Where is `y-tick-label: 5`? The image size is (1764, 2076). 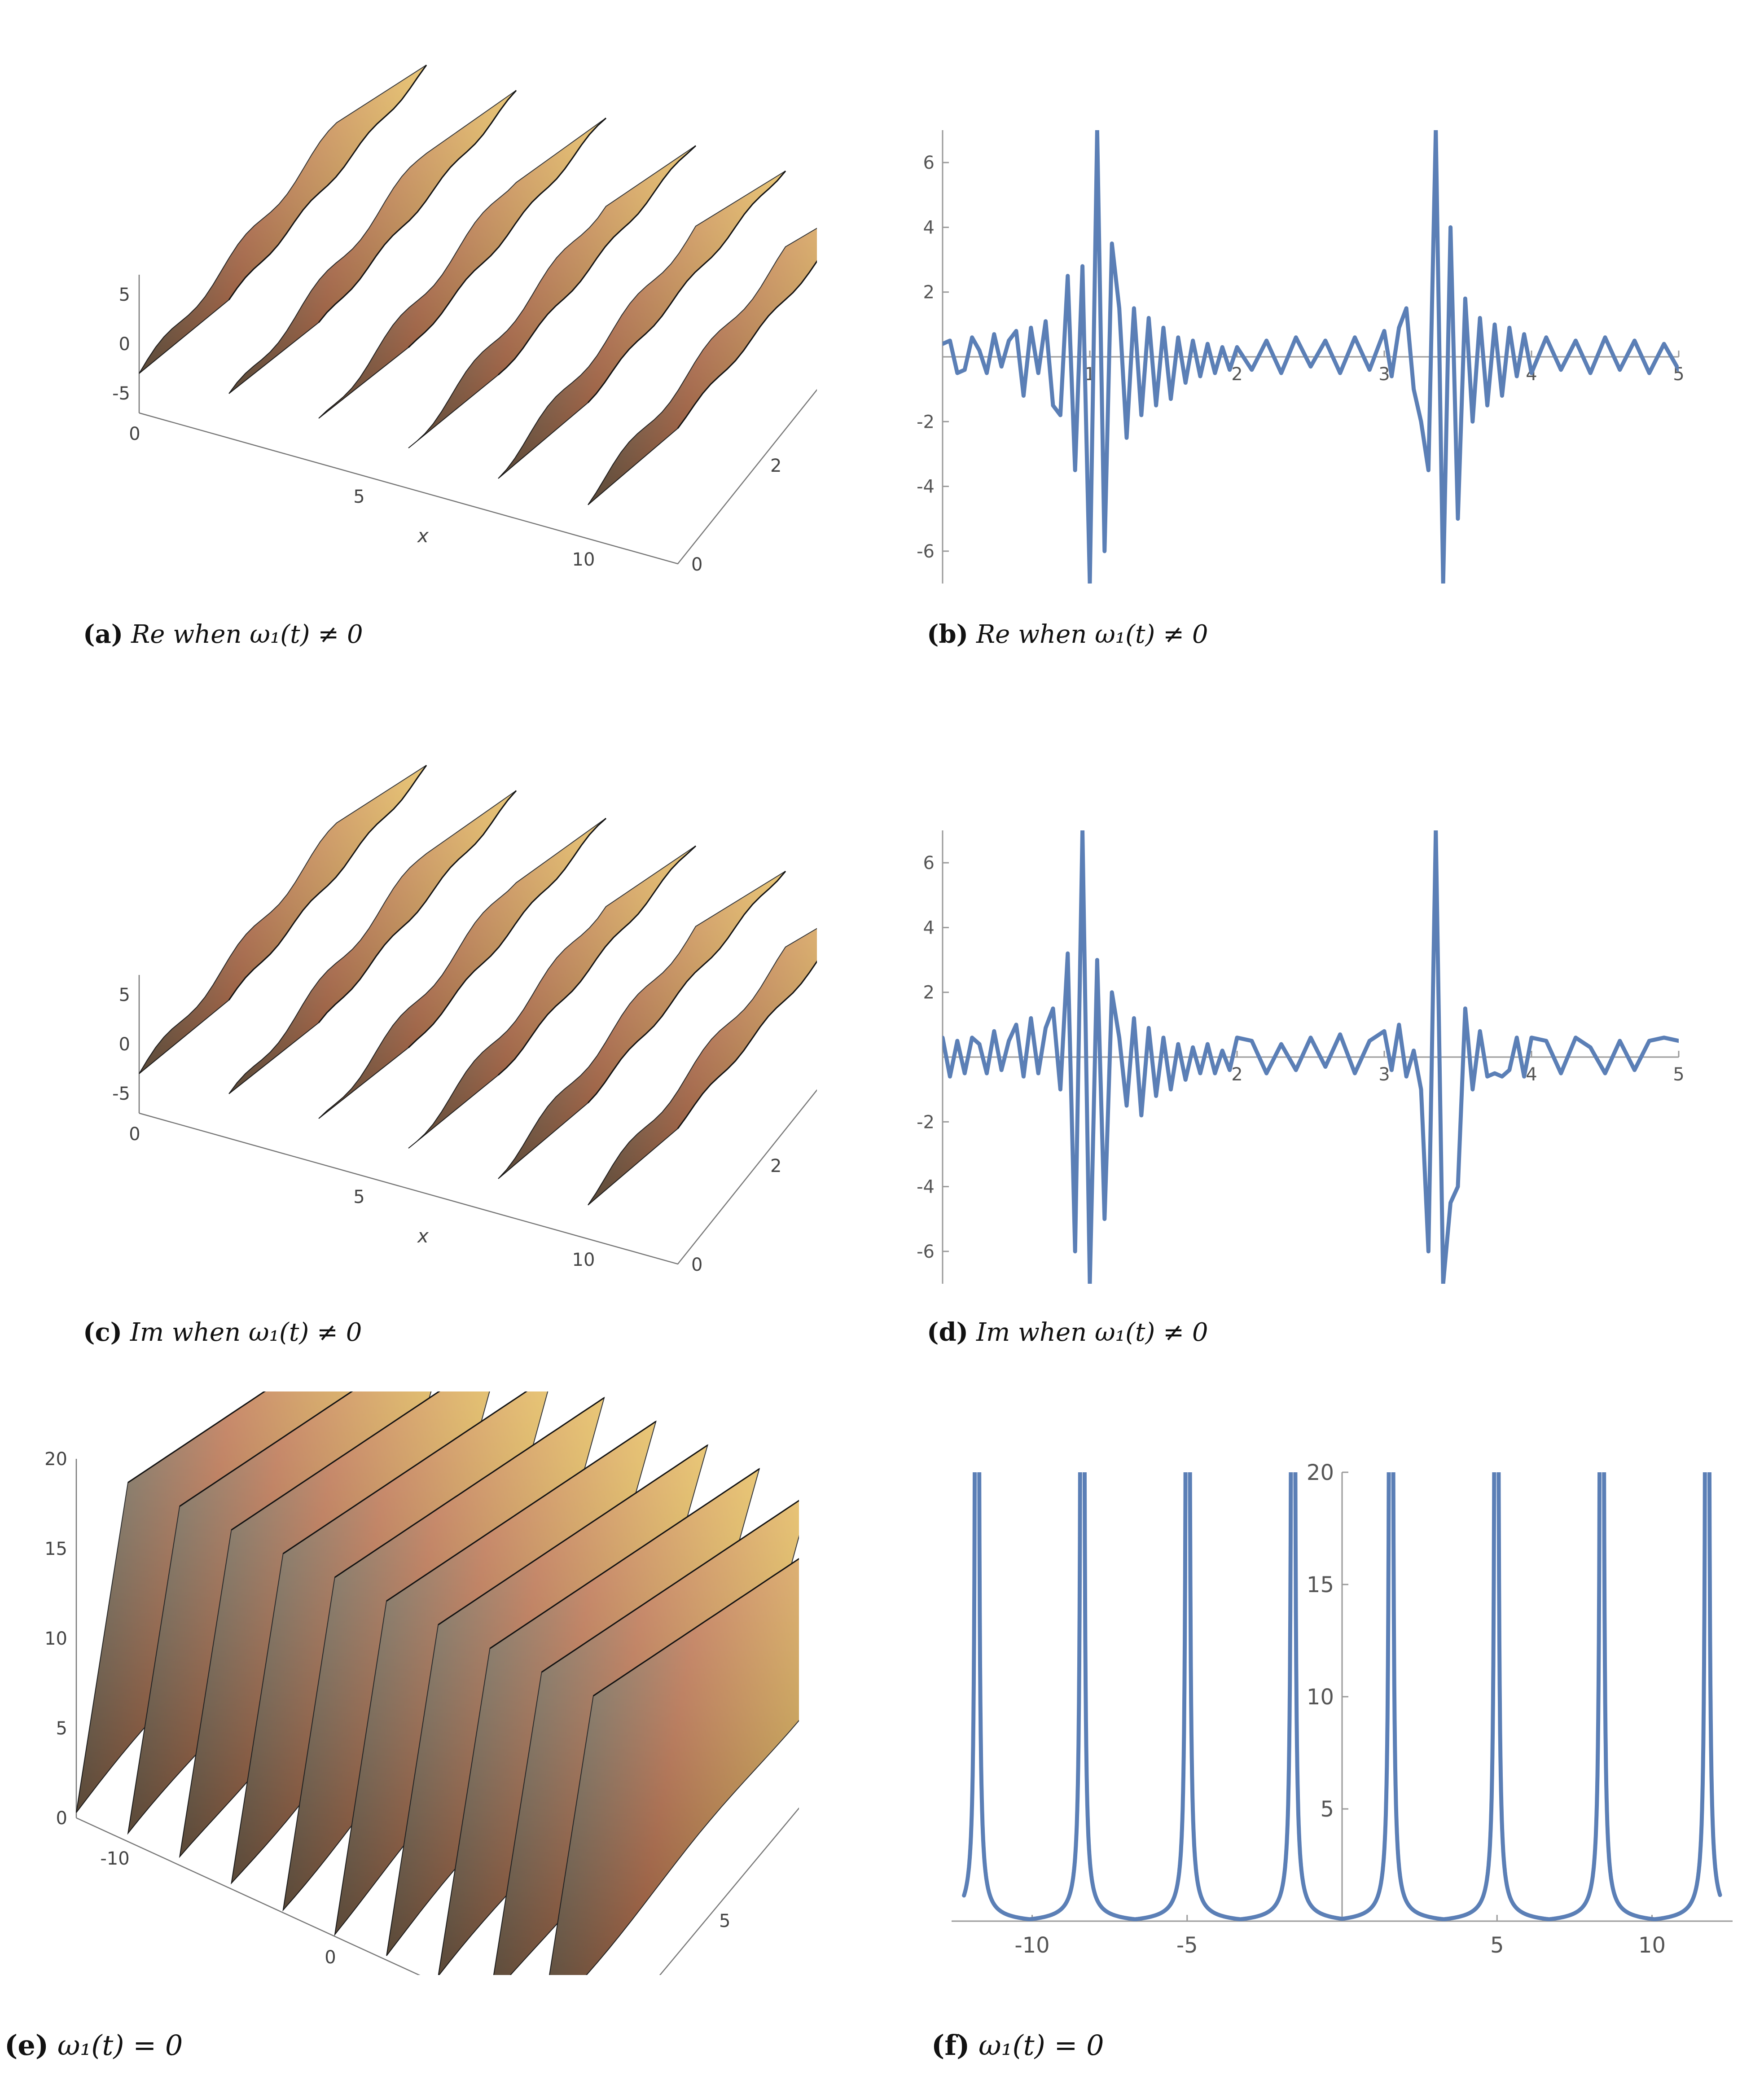 y-tick-label: 5 is located at coordinates (1327, 1809).